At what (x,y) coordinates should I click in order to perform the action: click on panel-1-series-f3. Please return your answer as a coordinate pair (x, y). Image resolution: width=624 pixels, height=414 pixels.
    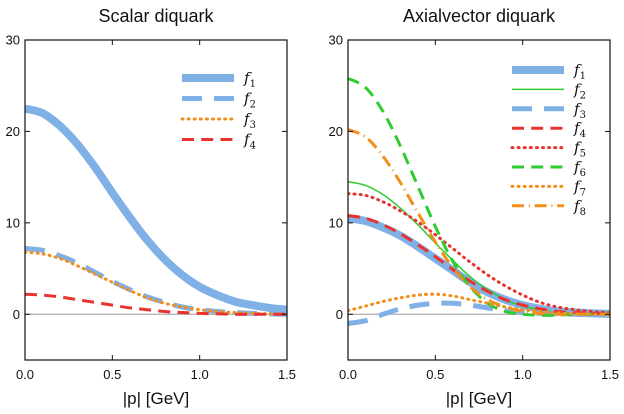
    Looking at the image, I should click on (156, 283).